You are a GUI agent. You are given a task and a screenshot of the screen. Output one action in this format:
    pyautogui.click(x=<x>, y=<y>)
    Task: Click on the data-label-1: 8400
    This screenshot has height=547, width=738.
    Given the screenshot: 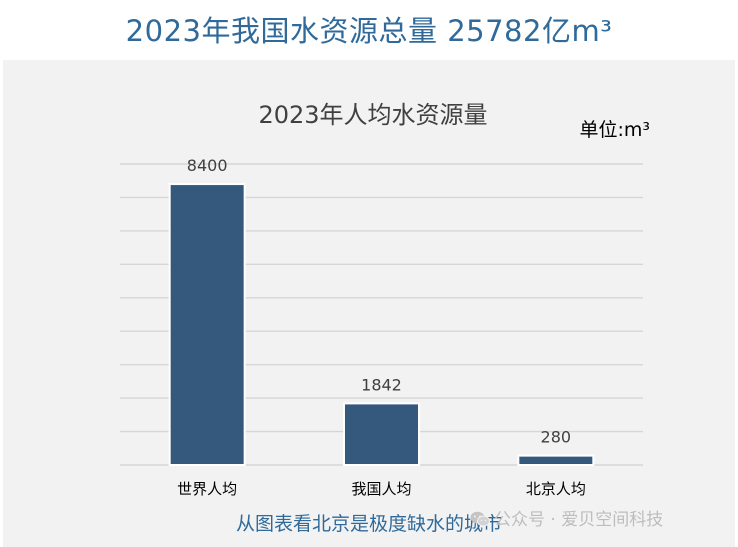 What is the action you would take?
    pyautogui.click(x=207, y=165)
    